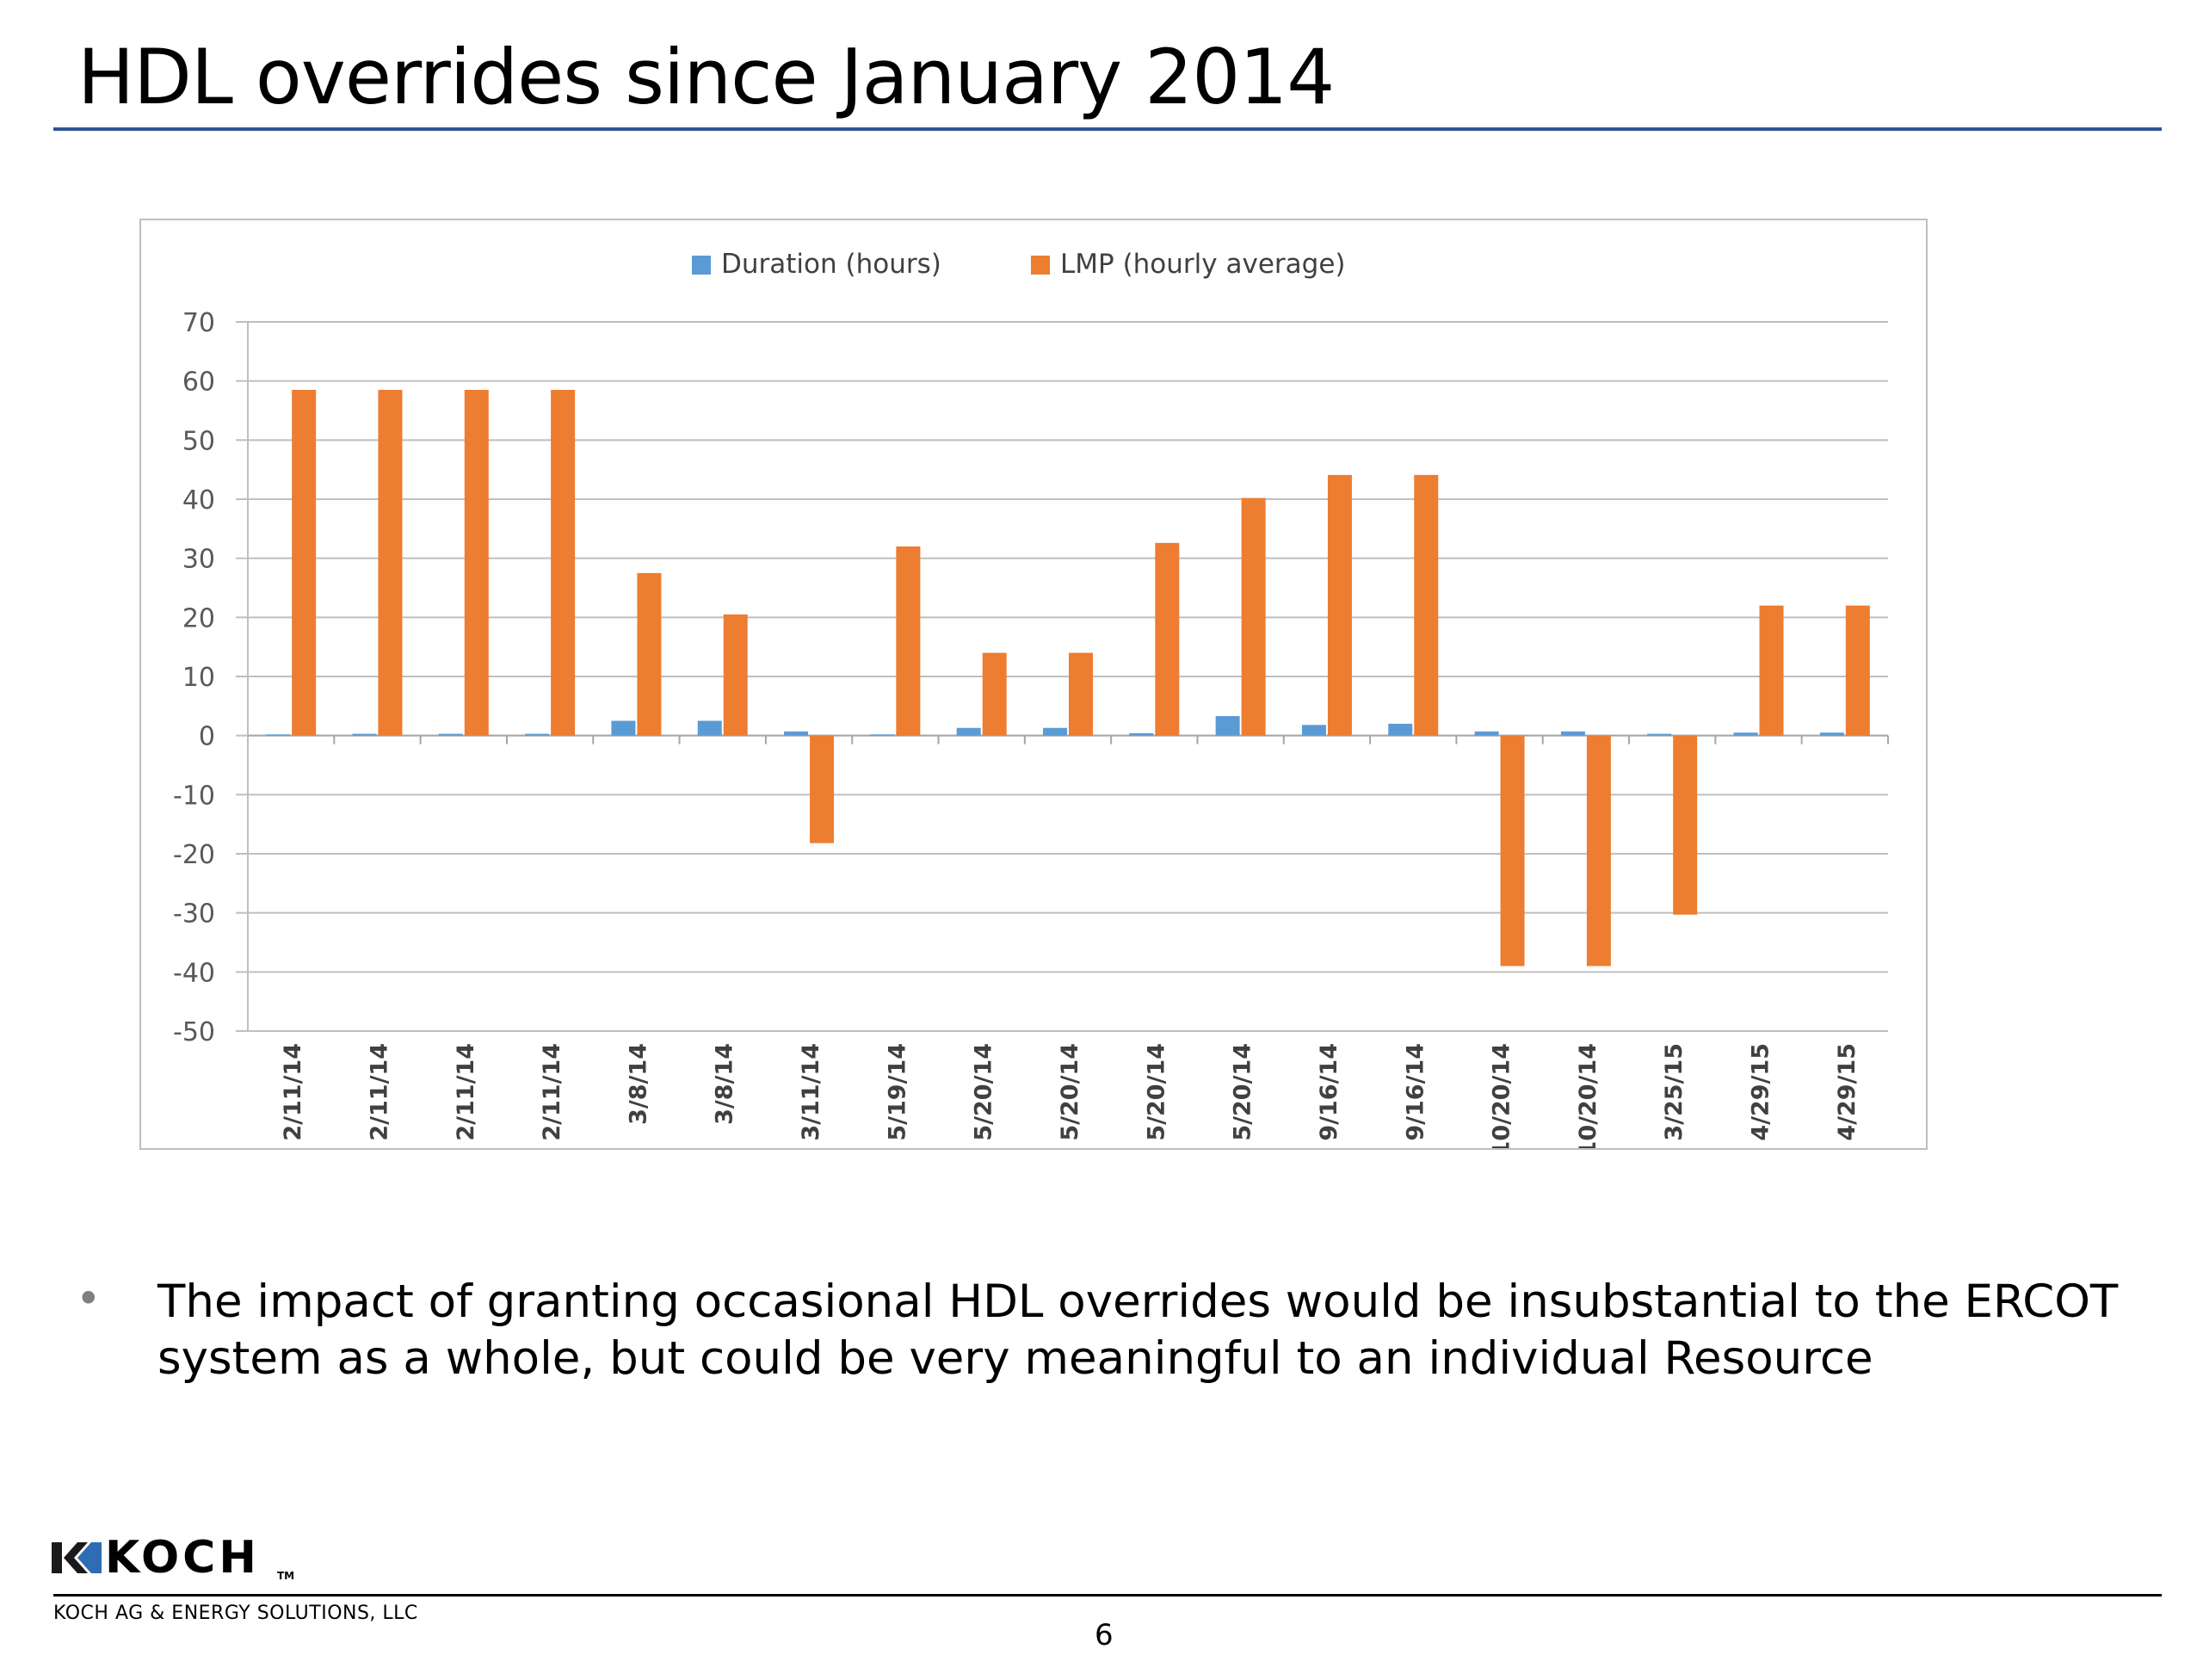 Image resolution: width=2203 pixels, height=1680 pixels. I want to click on x-tick-label: 3/25/15, so click(1675, 1092).